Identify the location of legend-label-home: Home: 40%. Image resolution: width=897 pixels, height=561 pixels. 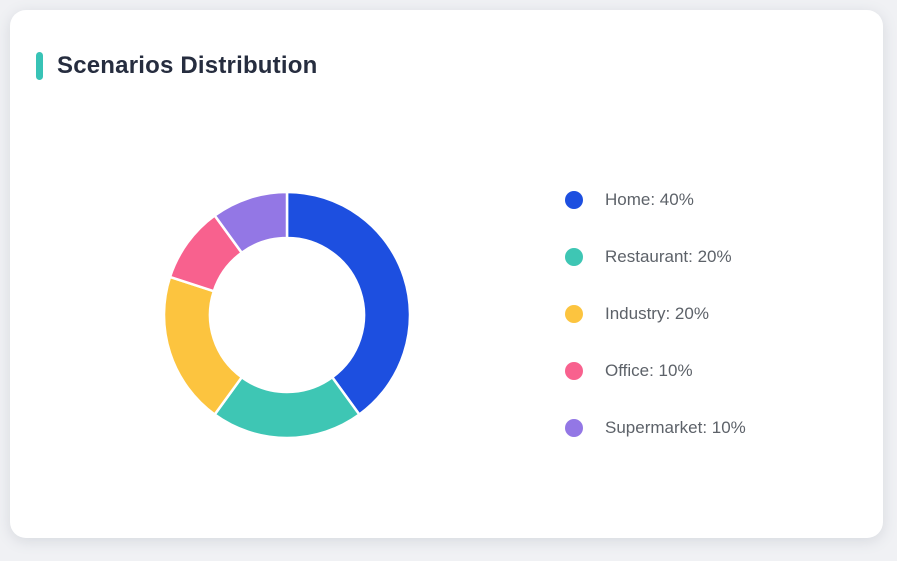
(649, 199).